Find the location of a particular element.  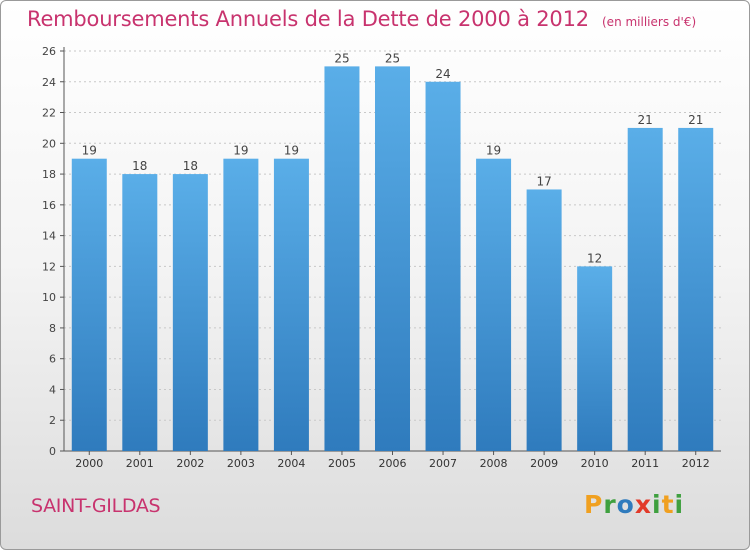

brand-letter: P is located at coordinates (594, 504).